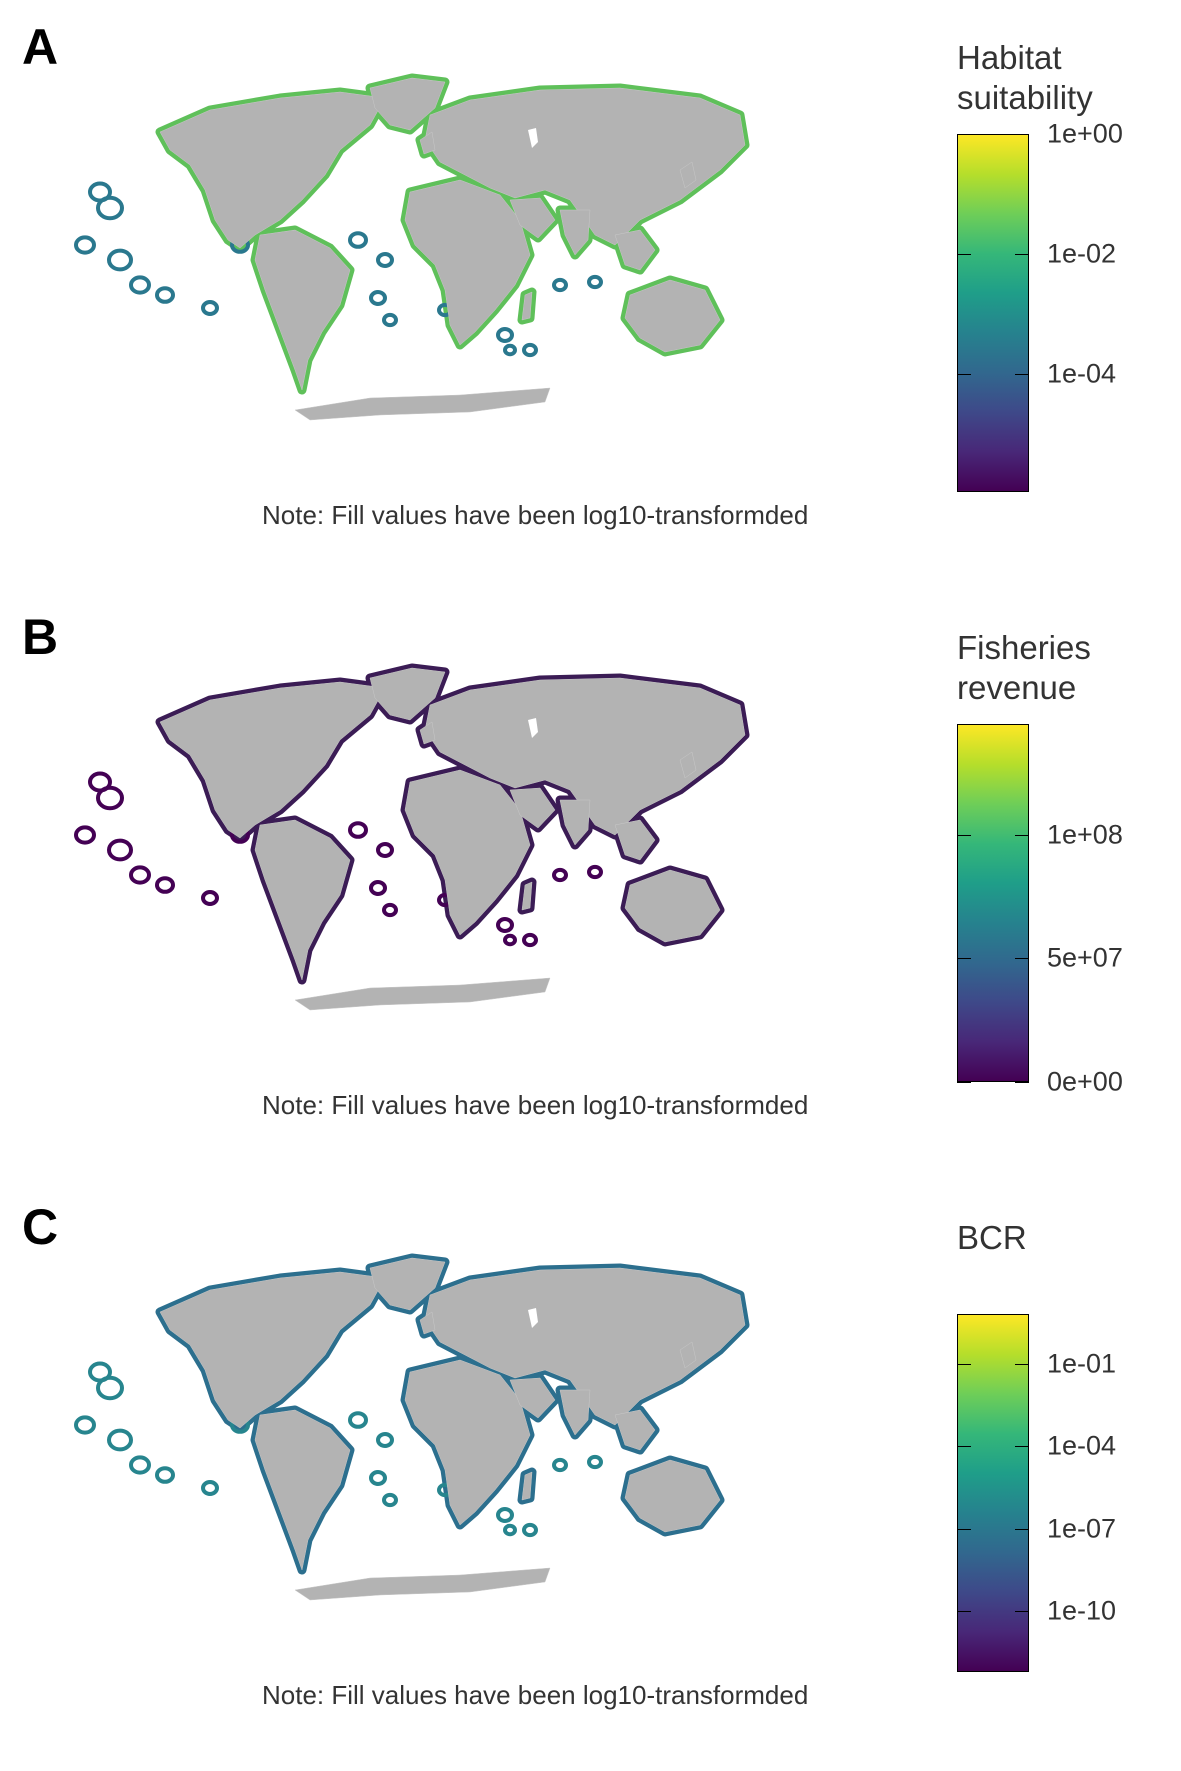  Describe the element at coordinates (1085, 133) in the screenshot. I see `tick-label: 1e+00` at that location.